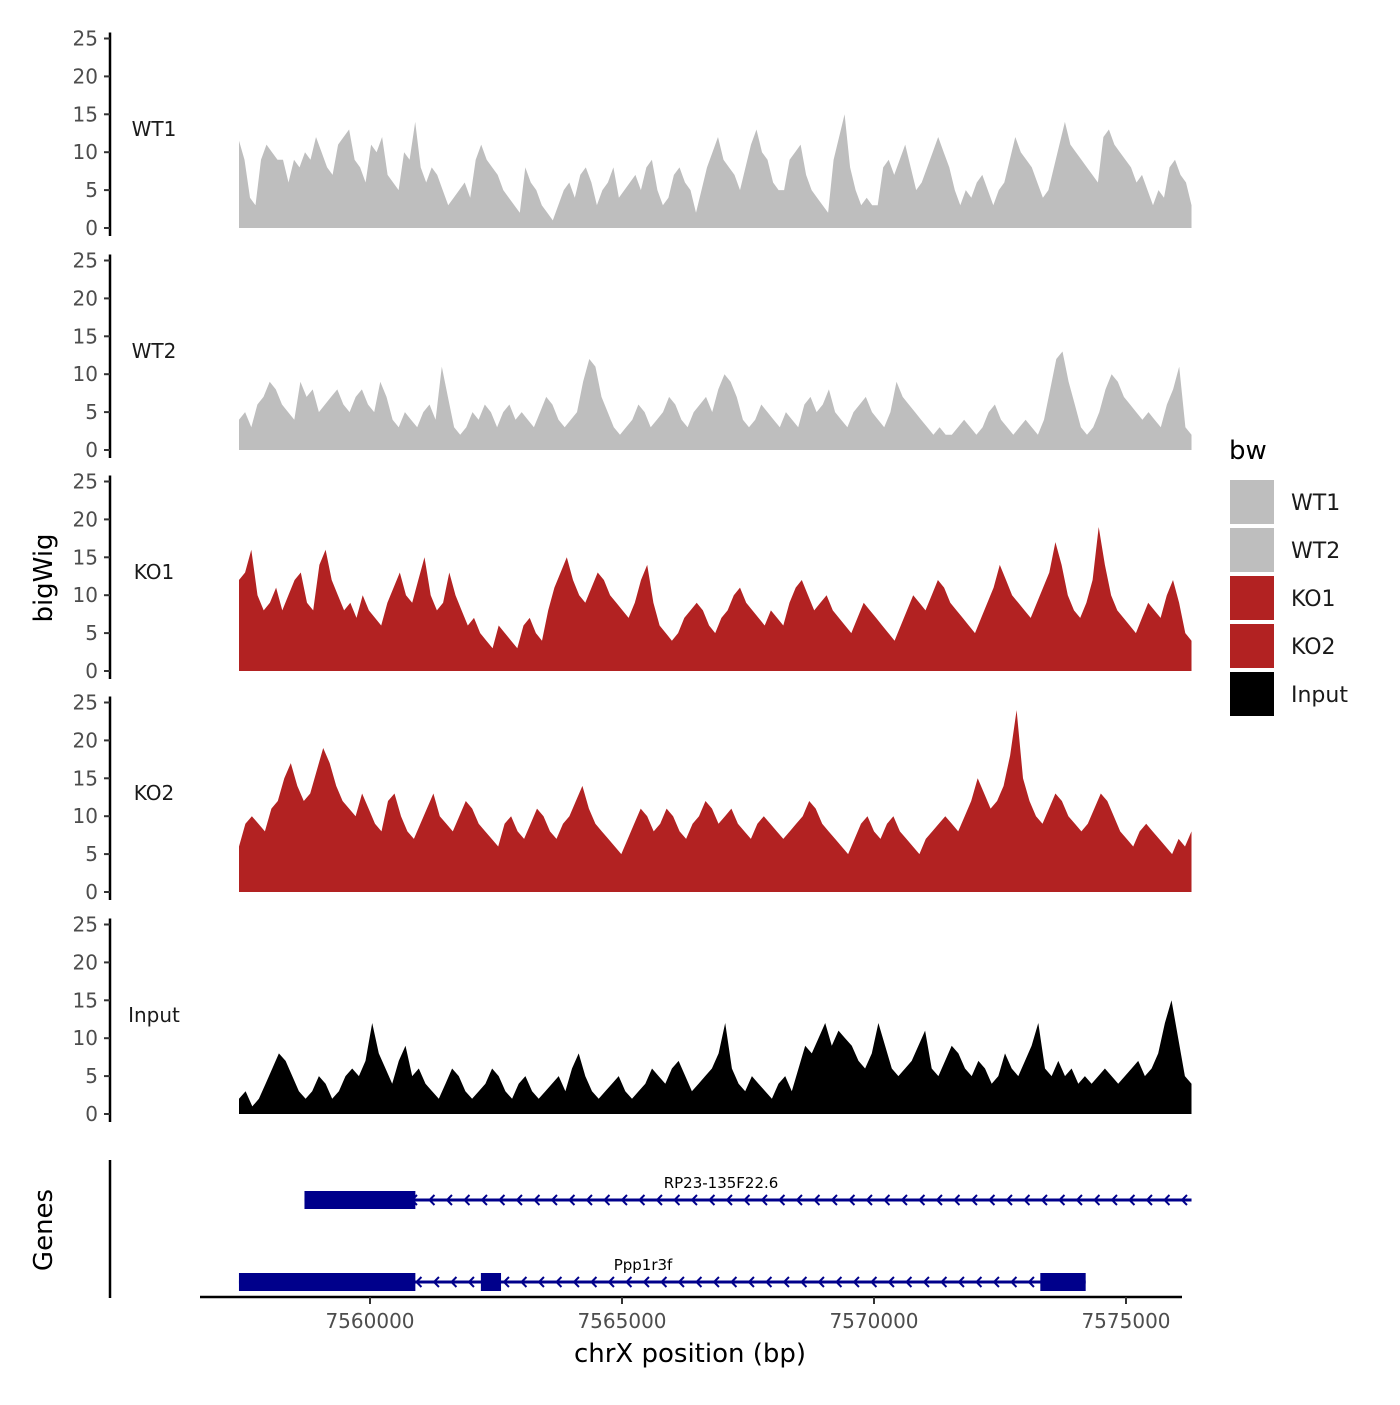  What do you see at coordinates (632, 133) in the screenshot?
I see `track-wt1: 0 5 10 15 20 25 WT1` at bounding box center [632, 133].